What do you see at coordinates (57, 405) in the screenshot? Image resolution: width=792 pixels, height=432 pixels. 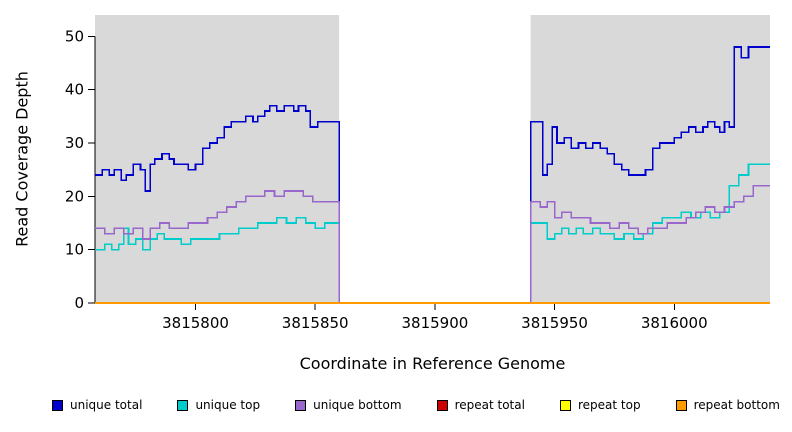 I see `legend-swatch-unique-total` at bounding box center [57, 405].